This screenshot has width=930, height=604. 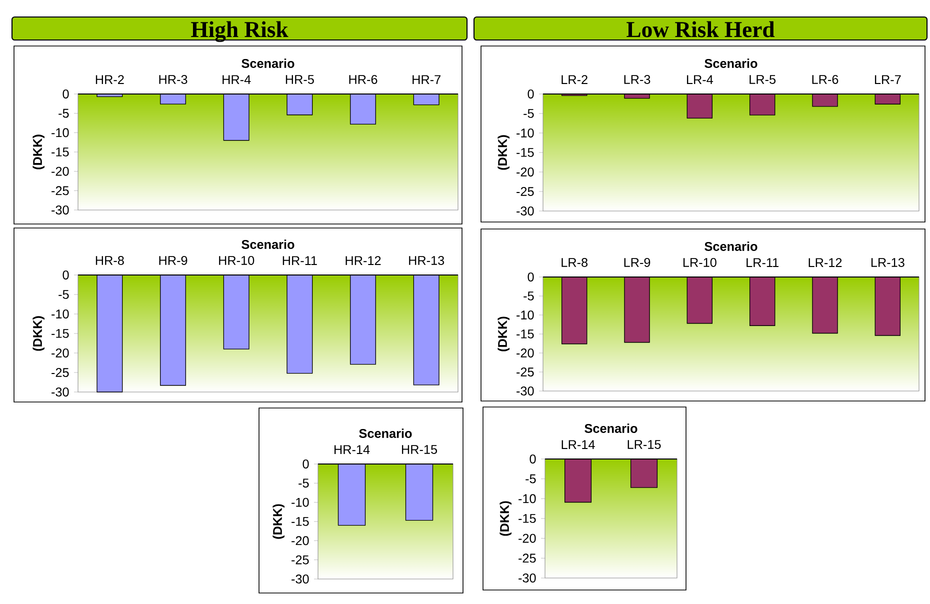 What do you see at coordinates (239, 31) in the screenshot?
I see `chart-title: High Risk` at bounding box center [239, 31].